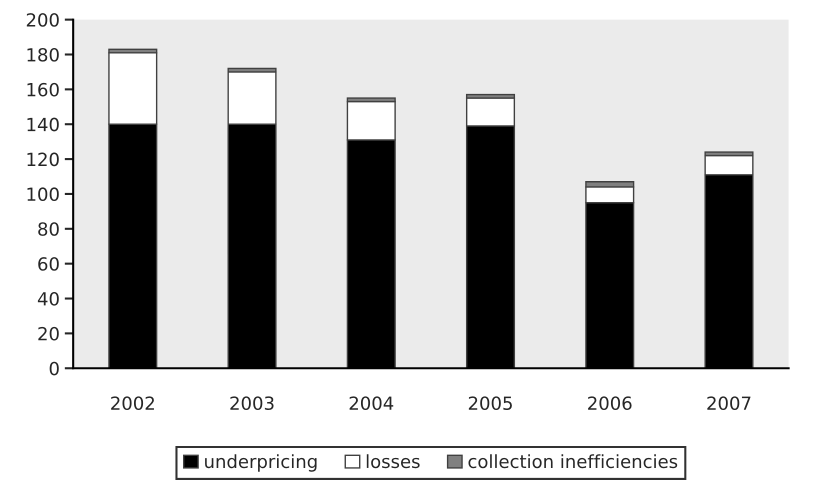  Describe the element at coordinates (43, 159) in the screenshot. I see `y-tick-label: 120` at that location.